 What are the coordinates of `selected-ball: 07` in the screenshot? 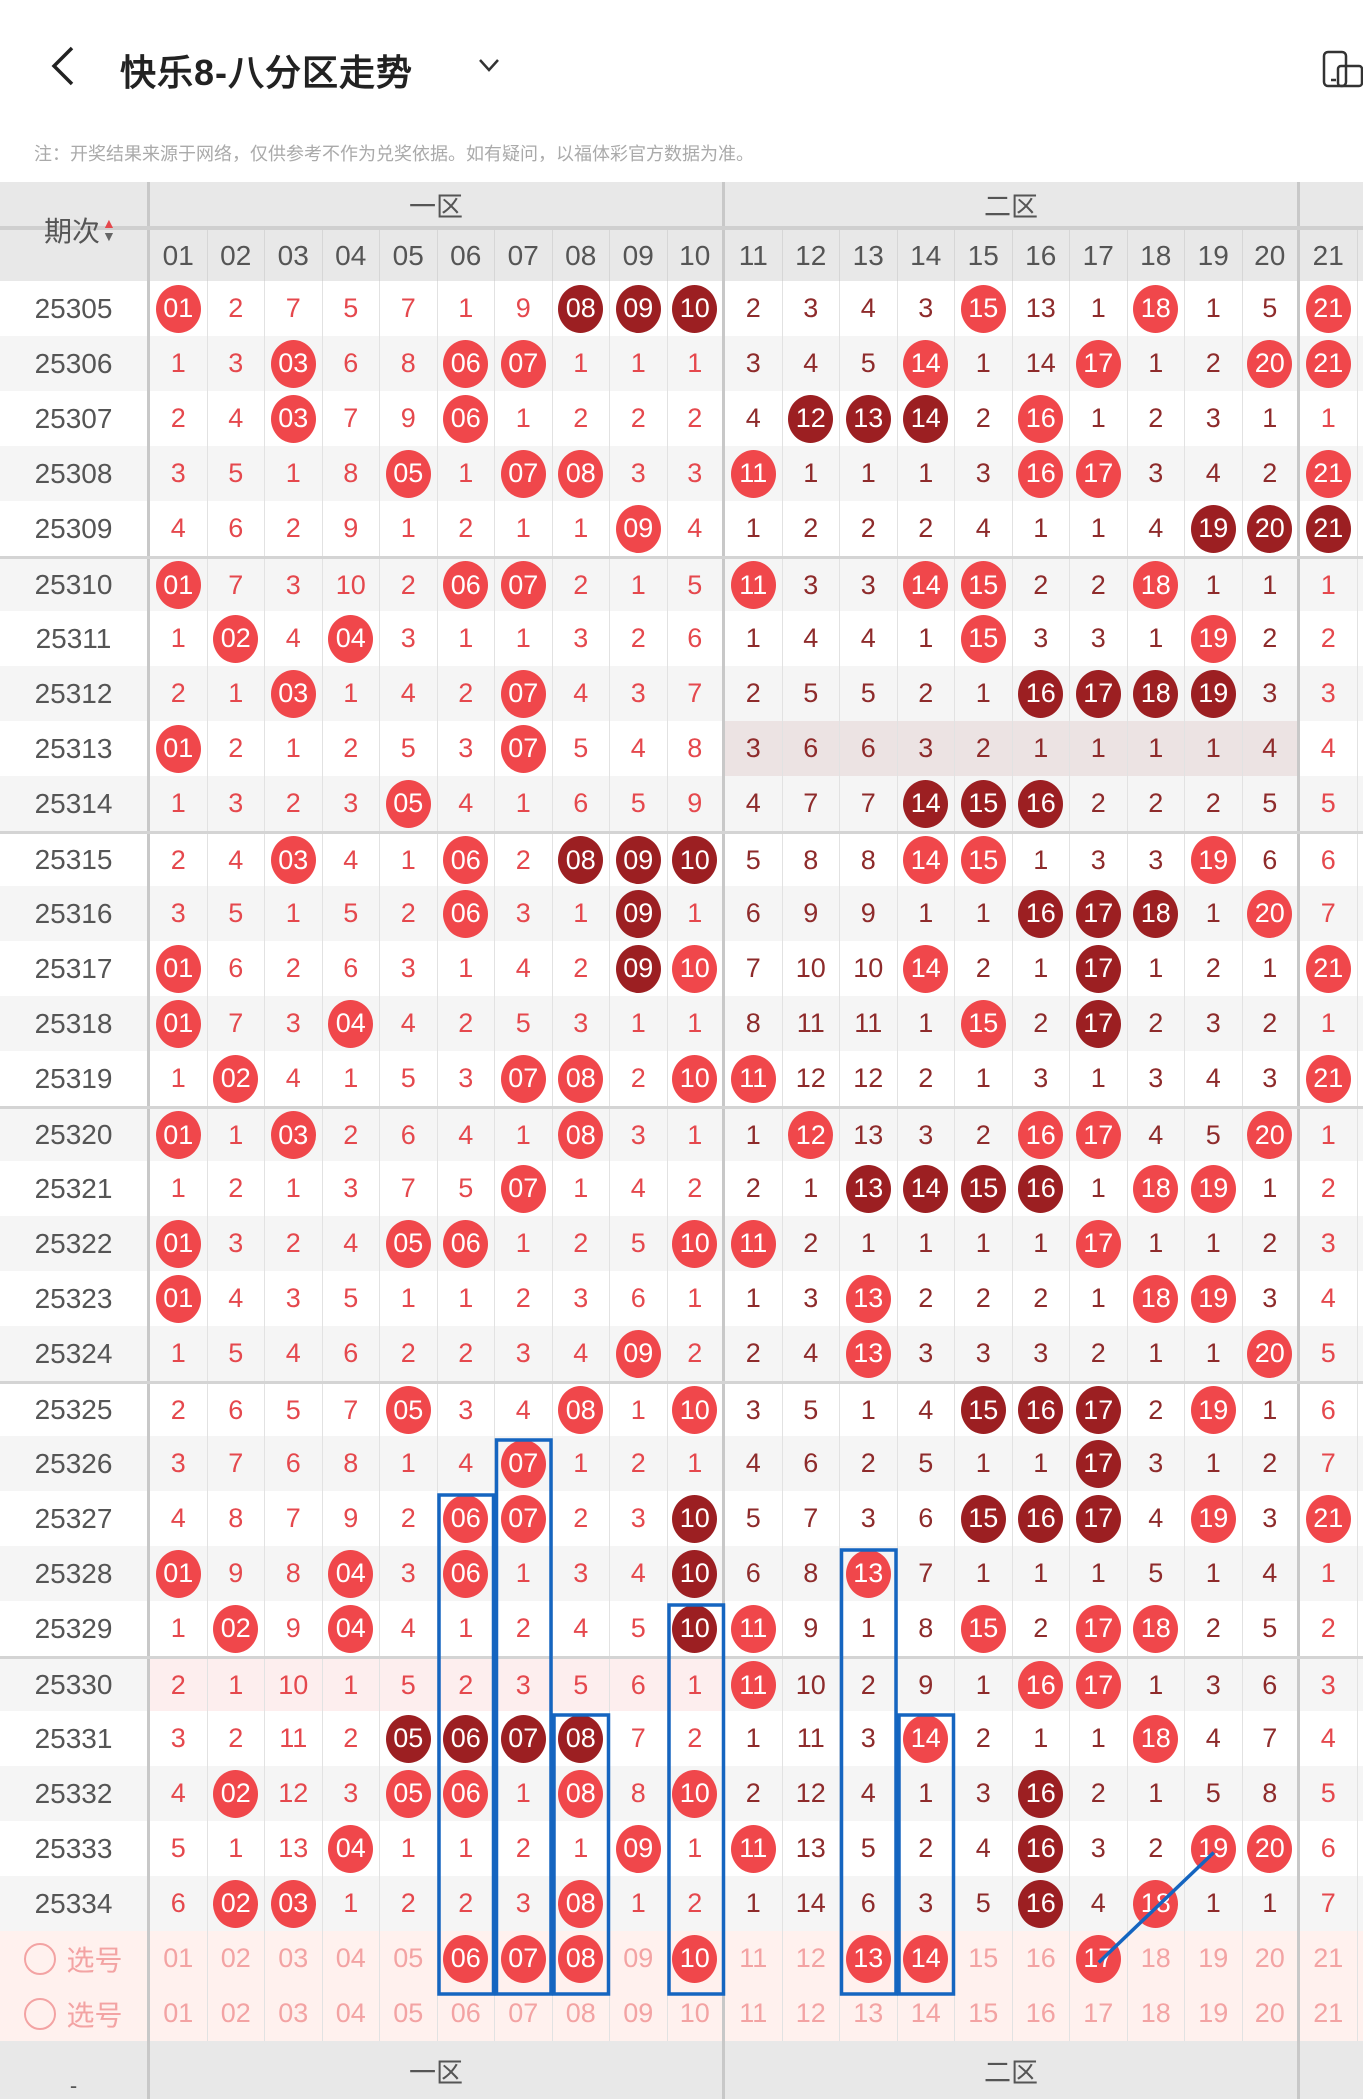 It's located at (523, 1958).